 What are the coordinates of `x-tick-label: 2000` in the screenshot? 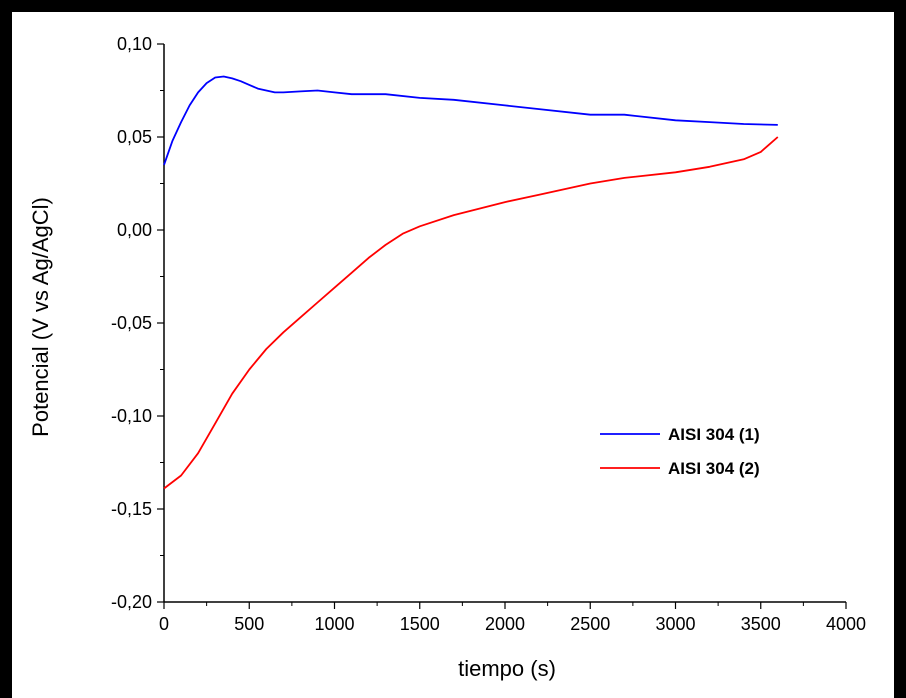 It's located at (505, 624).